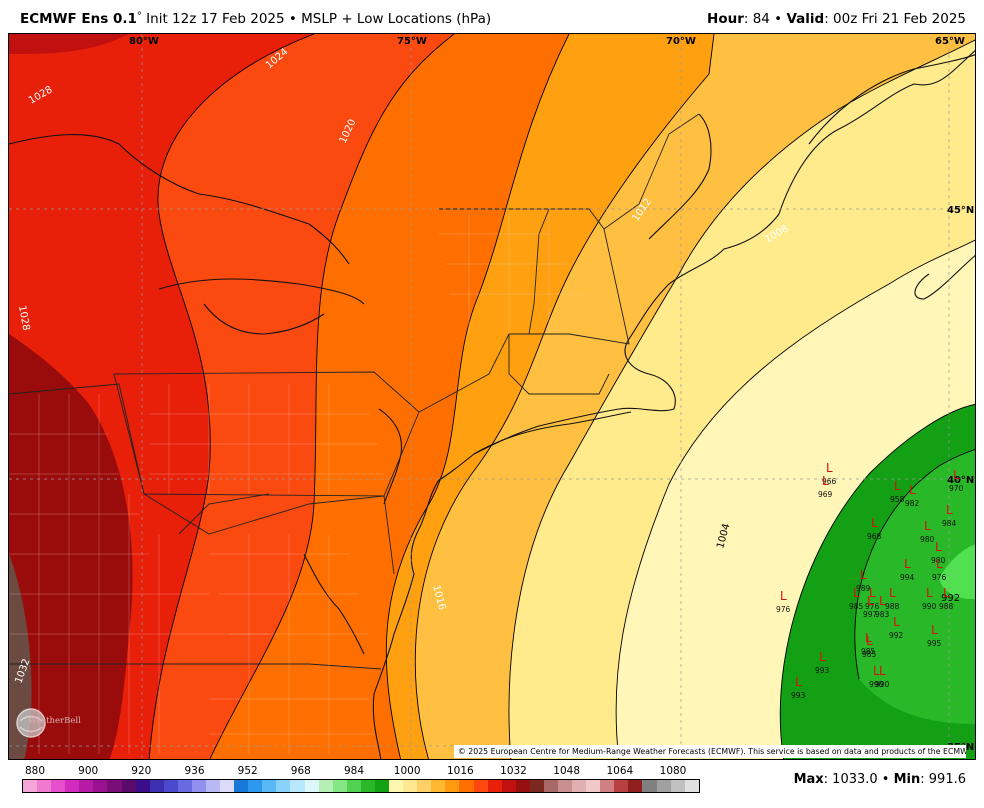 The image size is (984, 808). I want to click on color-scale-tick: 1016, so click(460, 771).